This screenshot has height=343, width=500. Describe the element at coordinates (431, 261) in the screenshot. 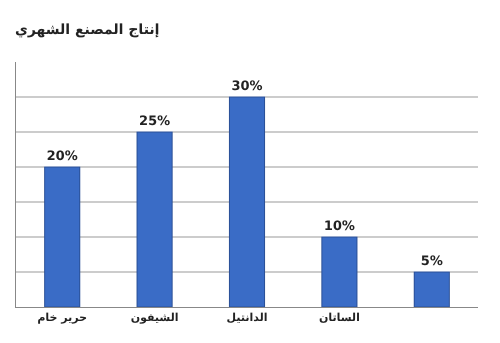

I see `data-label: 5%` at that location.